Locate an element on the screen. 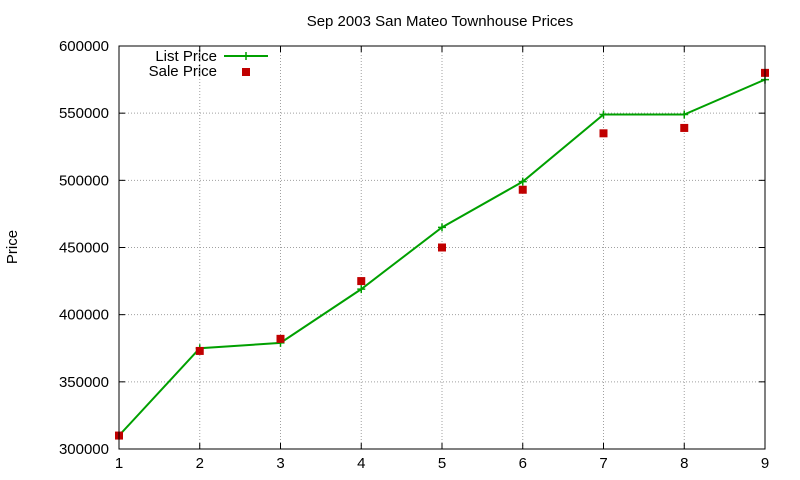 This screenshot has height=480, width=800. x-tick-label: 6 is located at coordinates (523, 463).